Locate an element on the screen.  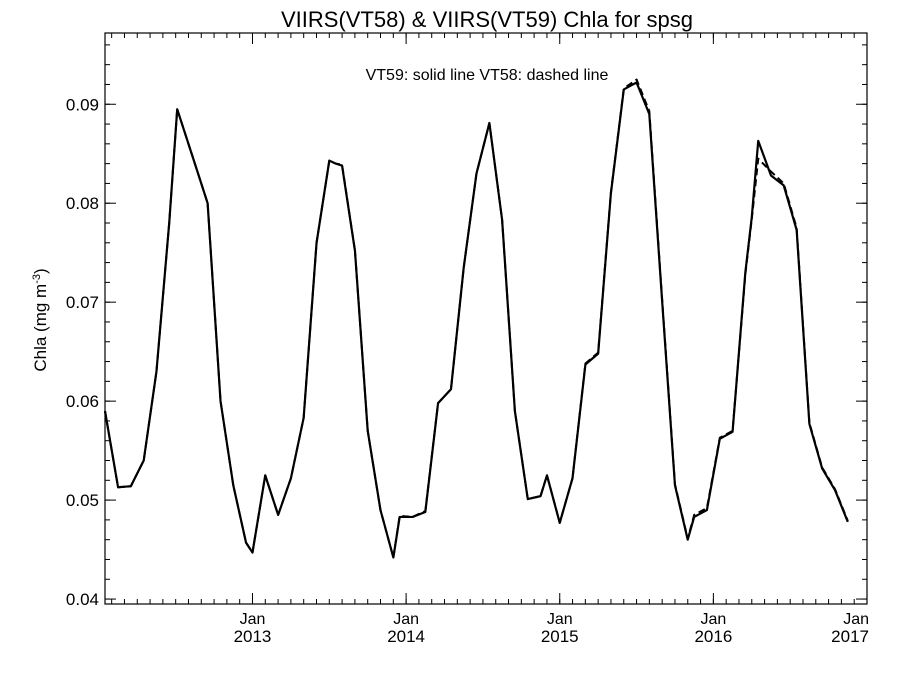
y-axis-label-base: Chla (mg m is located at coordinates (40, 328).